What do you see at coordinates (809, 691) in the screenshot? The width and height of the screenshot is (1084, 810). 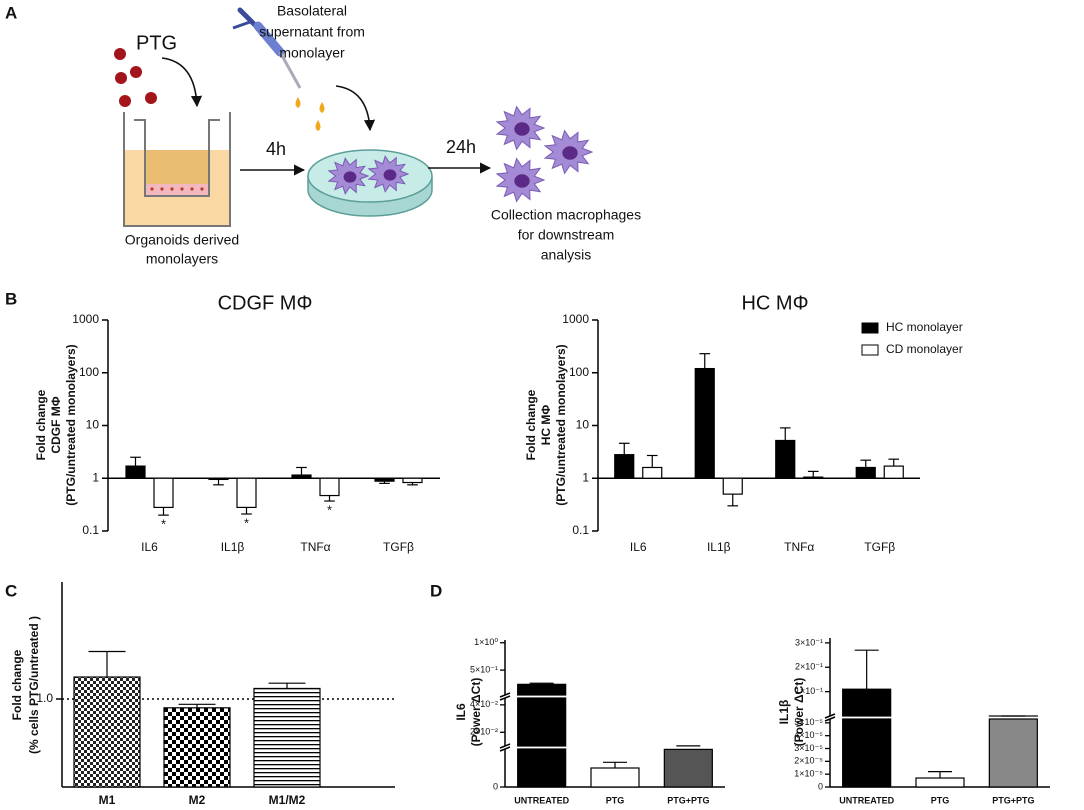 I see `y-tick-label: 1×10⁻¹` at bounding box center [809, 691].